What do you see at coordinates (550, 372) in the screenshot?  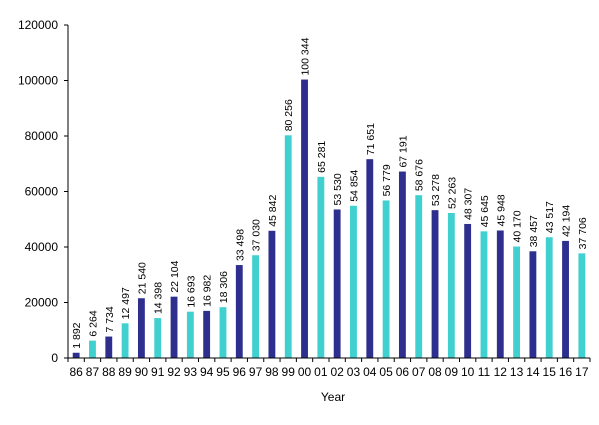 I see `x-tick-label: 15` at bounding box center [550, 372].